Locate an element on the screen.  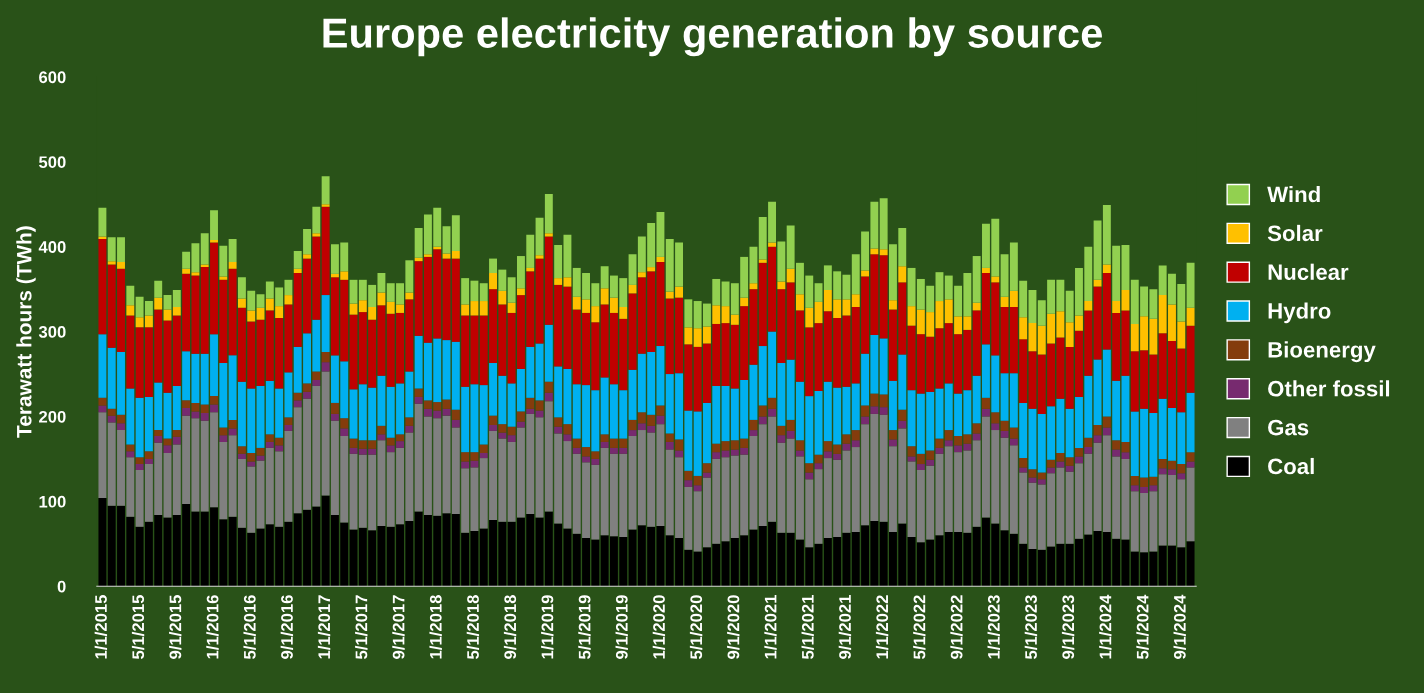
x-tick-label: 5/1/2019 is located at coordinates (584, 627).